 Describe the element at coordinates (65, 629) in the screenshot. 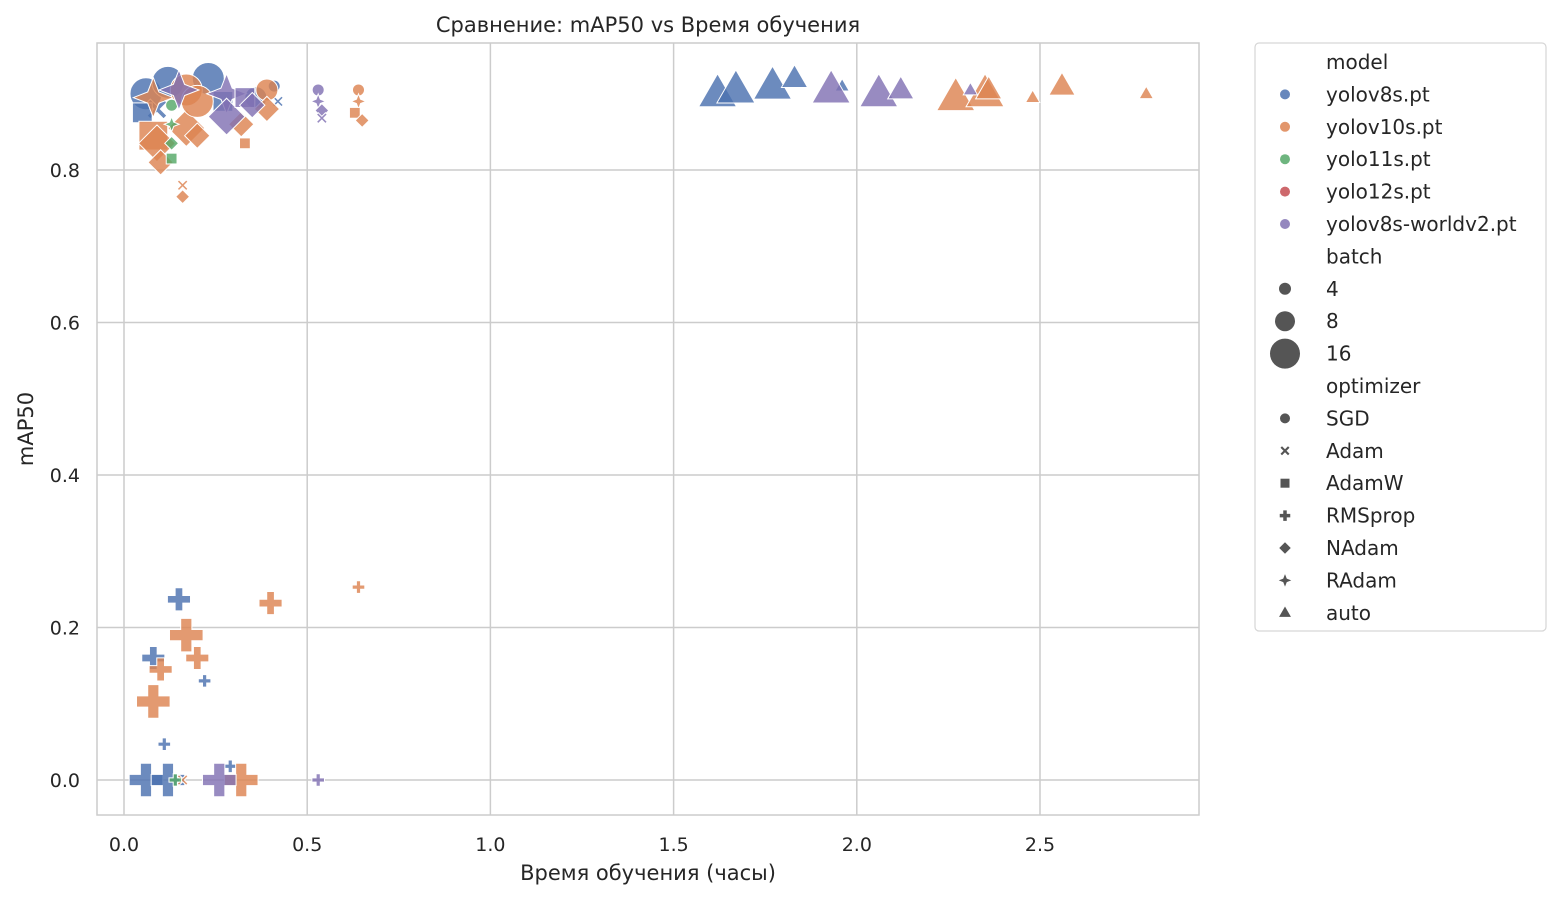

I see `y-tick-label: 0.2` at that location.